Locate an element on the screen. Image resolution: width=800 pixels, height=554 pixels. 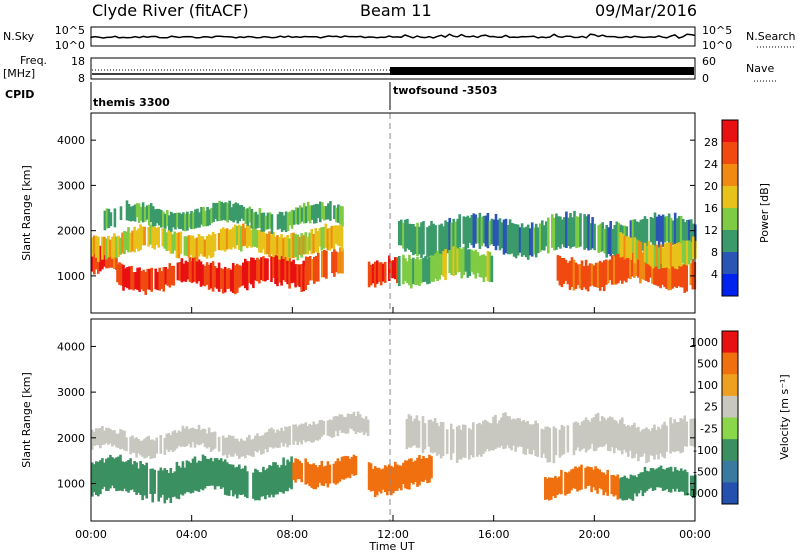
colorbar-label: -500 is located at coordinates (705, 472).